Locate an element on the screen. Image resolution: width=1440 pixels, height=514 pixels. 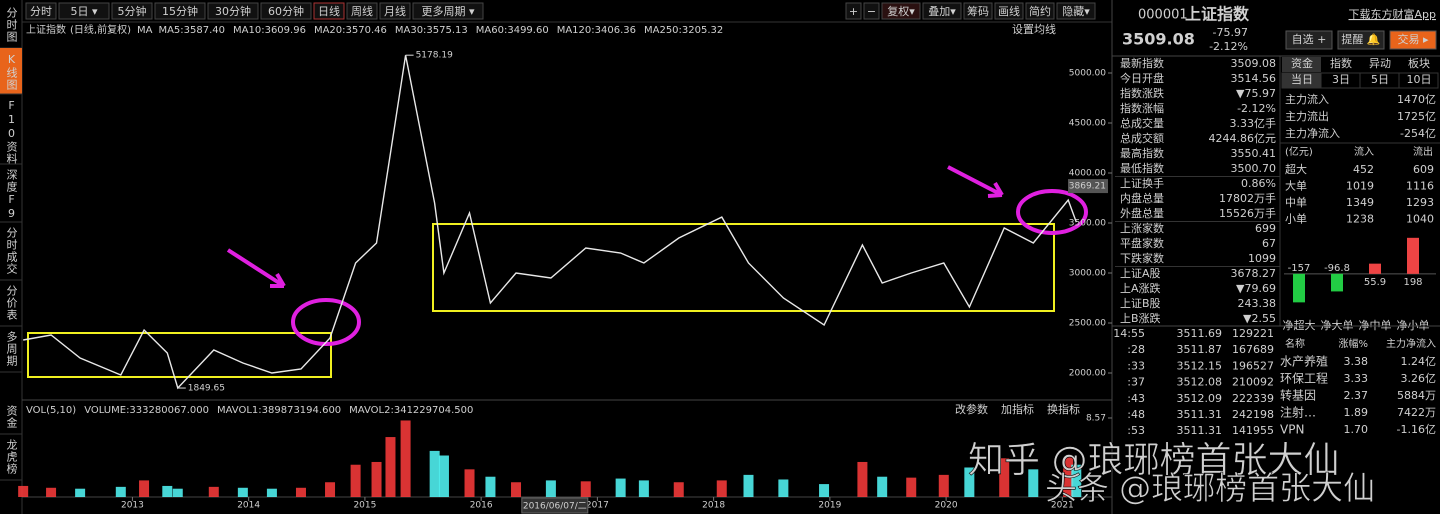
tool-label: 复权▾ is located at coordinates (901, 11).